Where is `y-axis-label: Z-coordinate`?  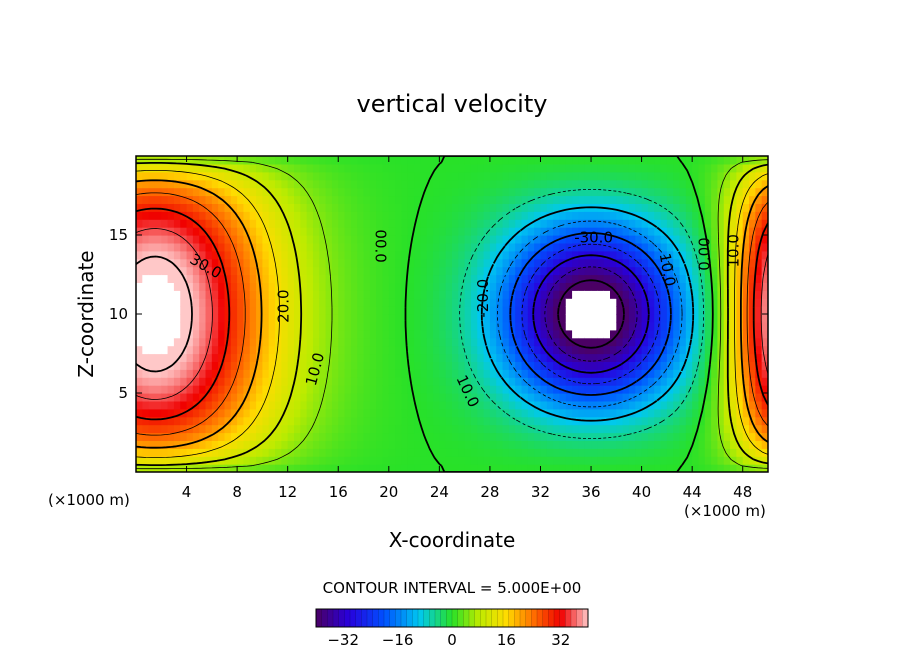
y-axis-label: Z-coordinate is located at coordinates (86, 313).